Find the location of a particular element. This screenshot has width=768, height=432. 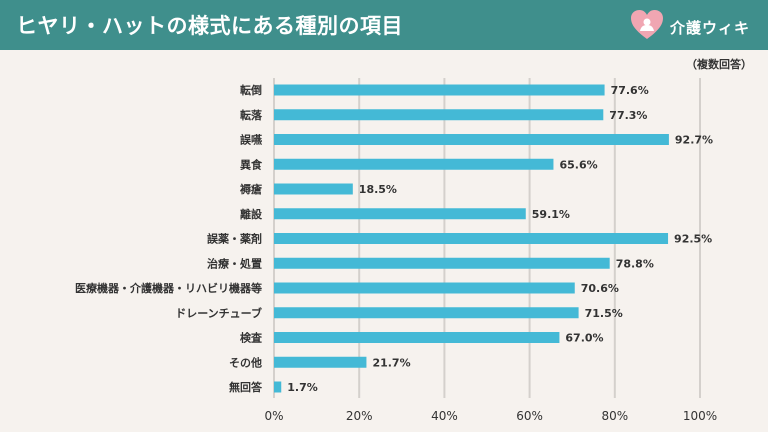

heart-logo-icon is located at coordinates (647, 27).